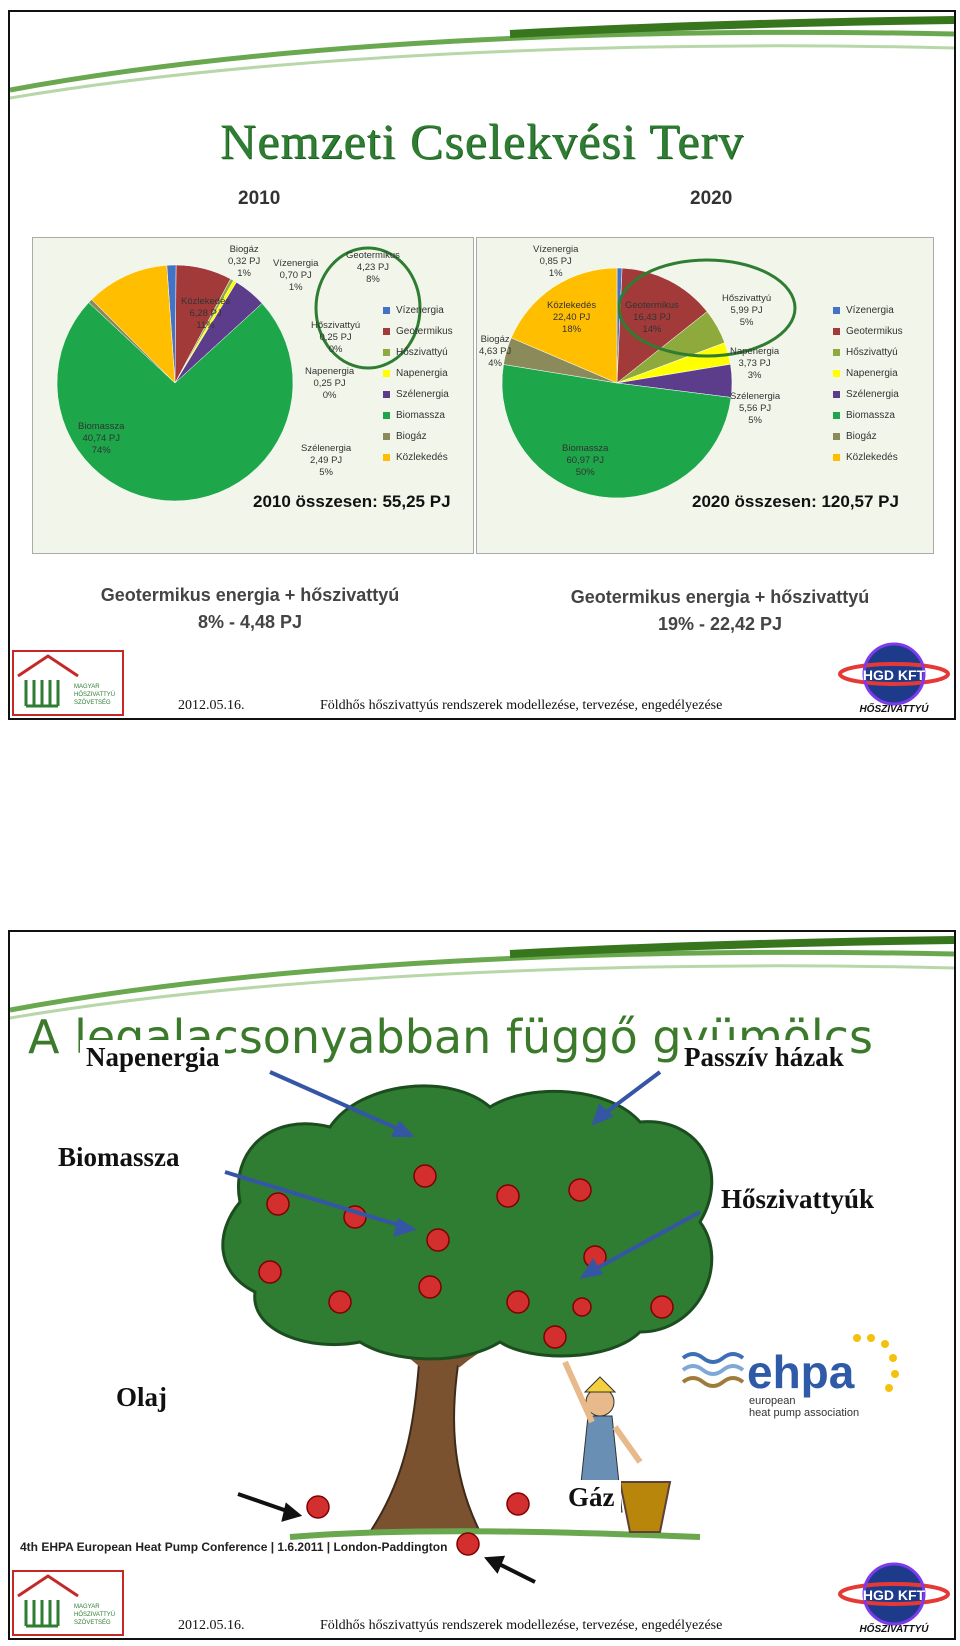  I want to click on label-2010-biogaz: Biogáz 0,32 PJ 1%, so click(244, 261).